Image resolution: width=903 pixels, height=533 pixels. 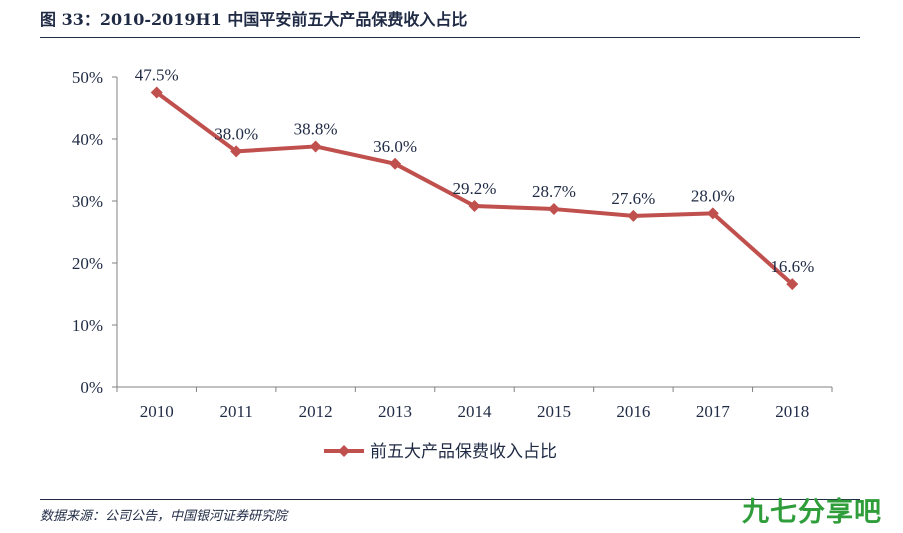 I want to click on data-label: 47.5%, so click(x=157, y=75).